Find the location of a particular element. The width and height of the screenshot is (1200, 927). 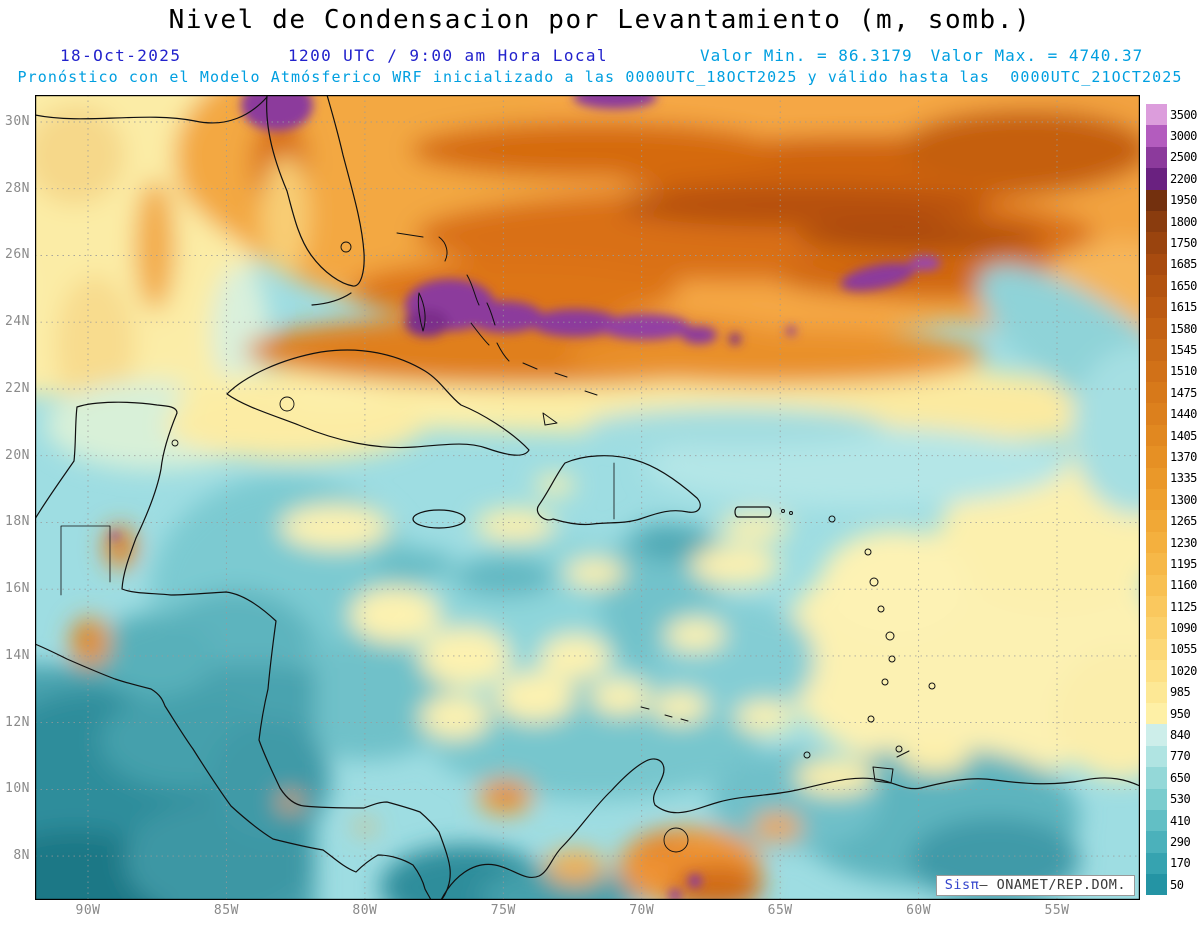

colorbar-entry-1020: 1020 is located at coordinates (1171, 671).